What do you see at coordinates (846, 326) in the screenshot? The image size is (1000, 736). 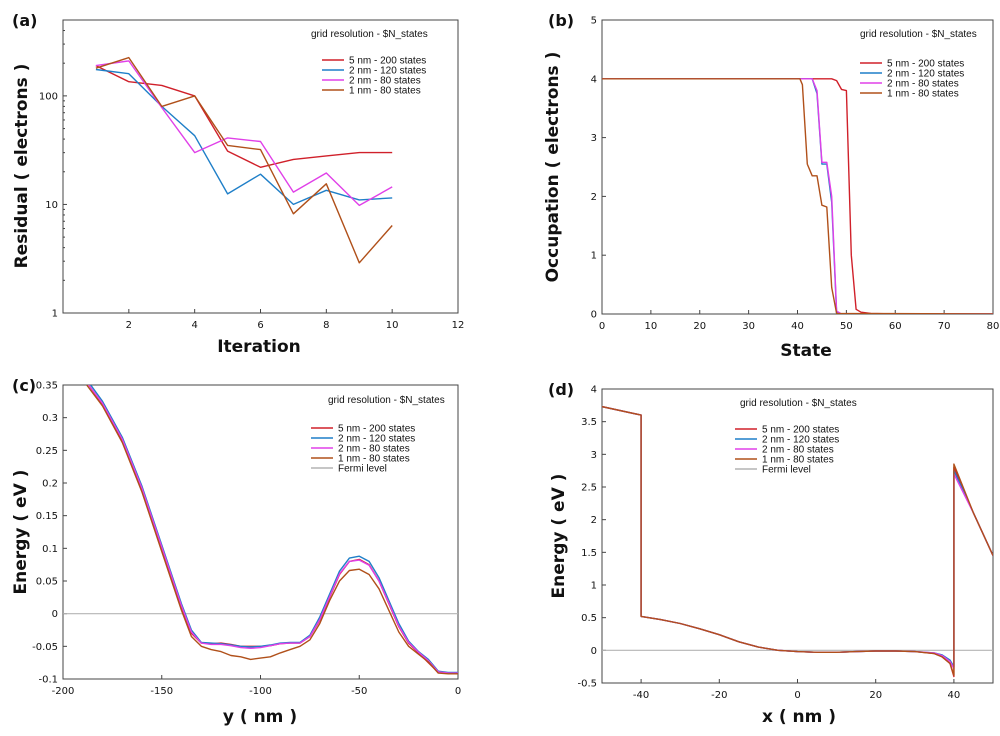 I see `x-tick-label: 50` at bounding box center [846, 326].